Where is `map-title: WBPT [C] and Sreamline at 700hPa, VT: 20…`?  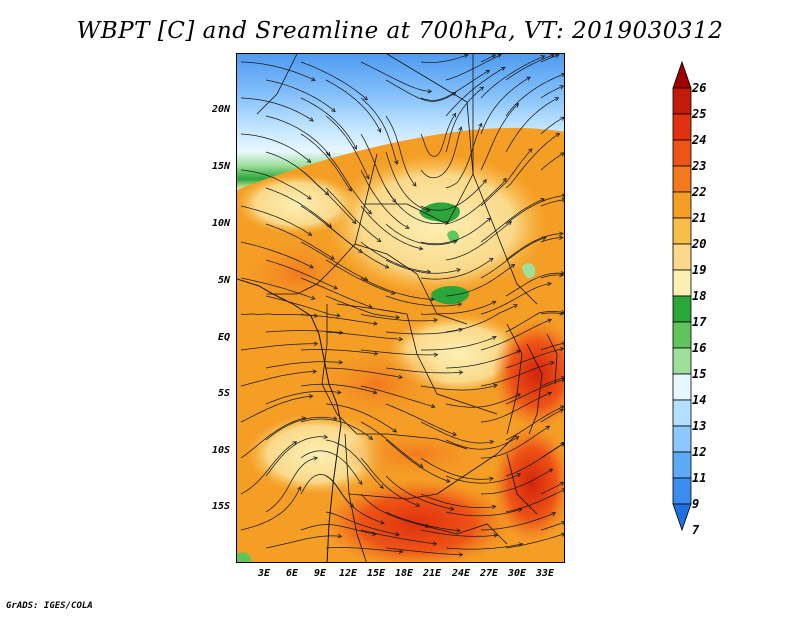
map-title: WBPT [C] and Sreamline at 700hPa, VT: 20… is located at coordinates (400, 31).